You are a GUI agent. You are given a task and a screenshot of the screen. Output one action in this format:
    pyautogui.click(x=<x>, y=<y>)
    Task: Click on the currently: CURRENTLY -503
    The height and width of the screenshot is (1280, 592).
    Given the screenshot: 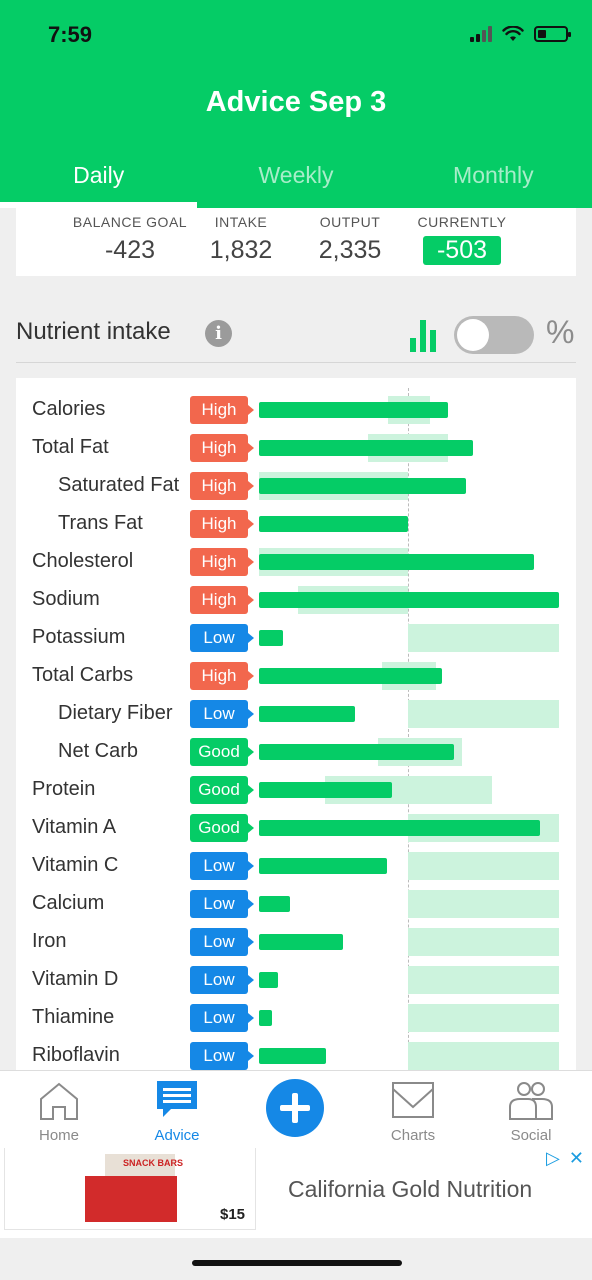 What is the action you would take?
    pyautogui.click(x=462, y=236)
    